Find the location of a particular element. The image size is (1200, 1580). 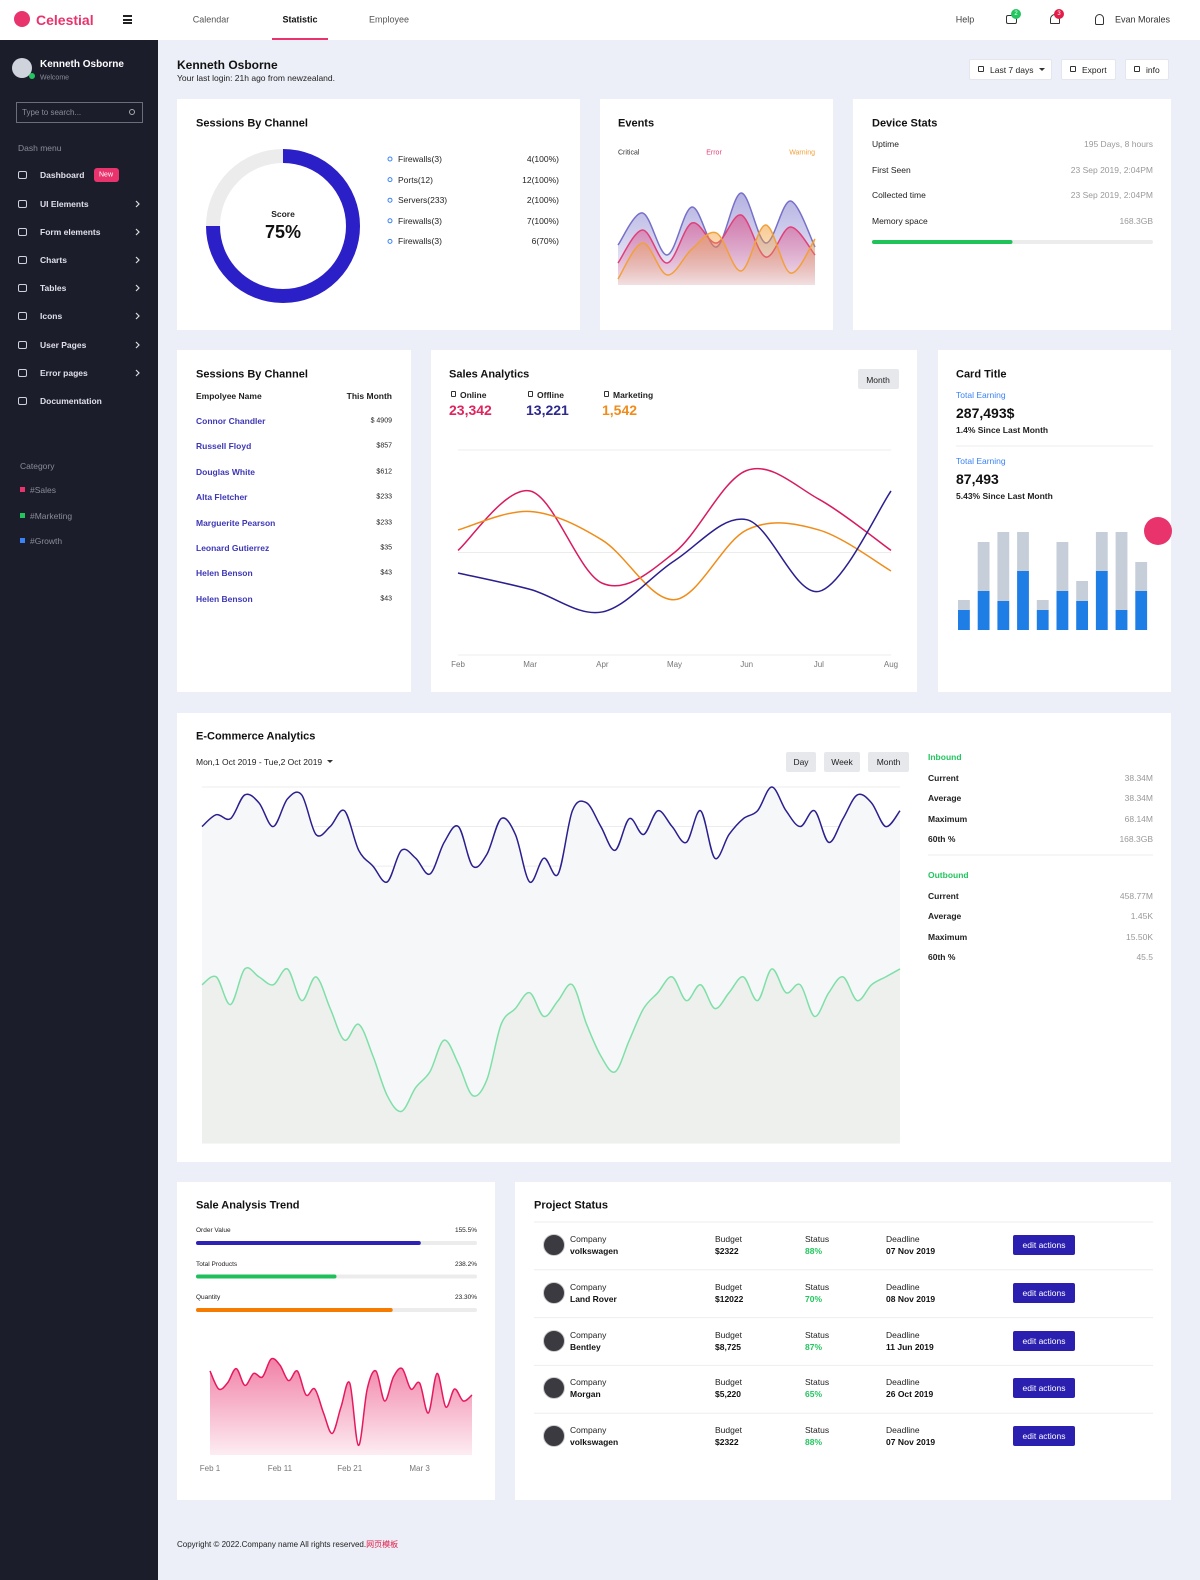

menu-item: UI Elements is located at coordinates (64, 203).